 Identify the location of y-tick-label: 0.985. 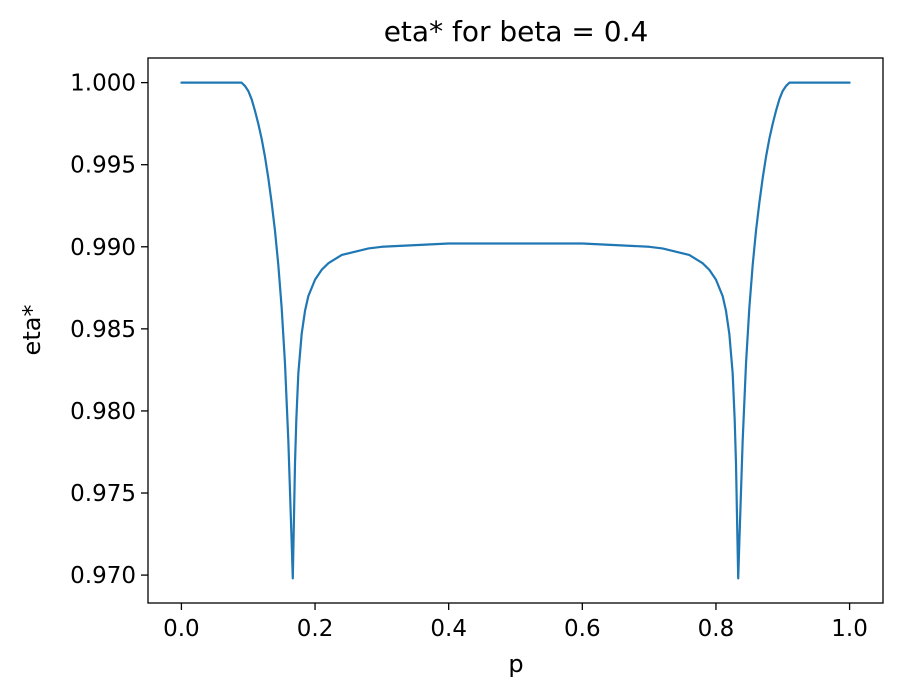
(103, 330).